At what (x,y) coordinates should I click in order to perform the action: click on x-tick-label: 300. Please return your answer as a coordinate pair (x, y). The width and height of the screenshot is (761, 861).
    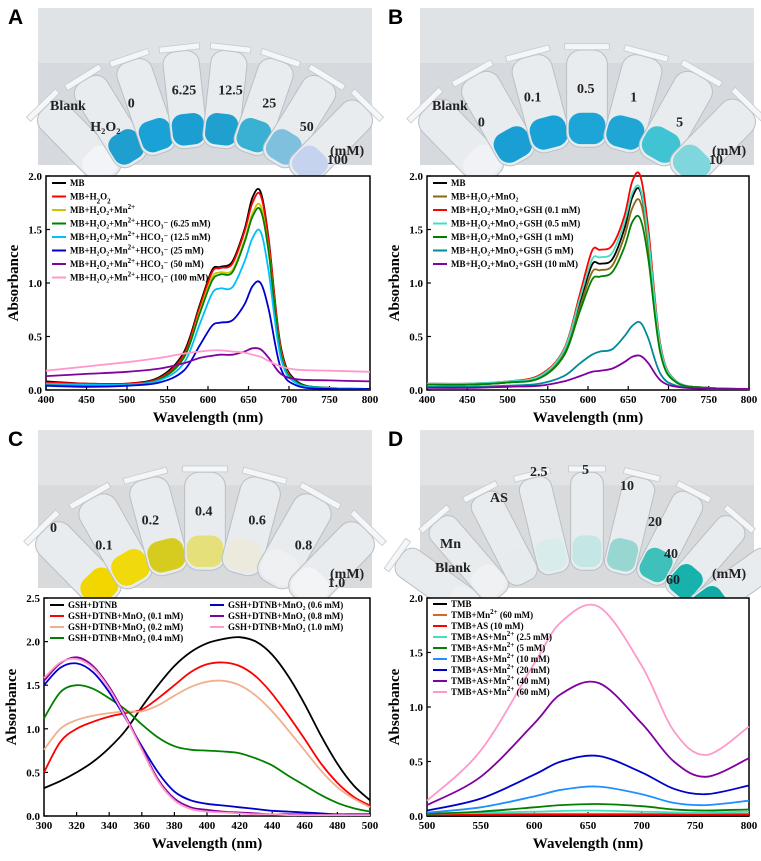
    Looking at the image, I should click on (44, 826).